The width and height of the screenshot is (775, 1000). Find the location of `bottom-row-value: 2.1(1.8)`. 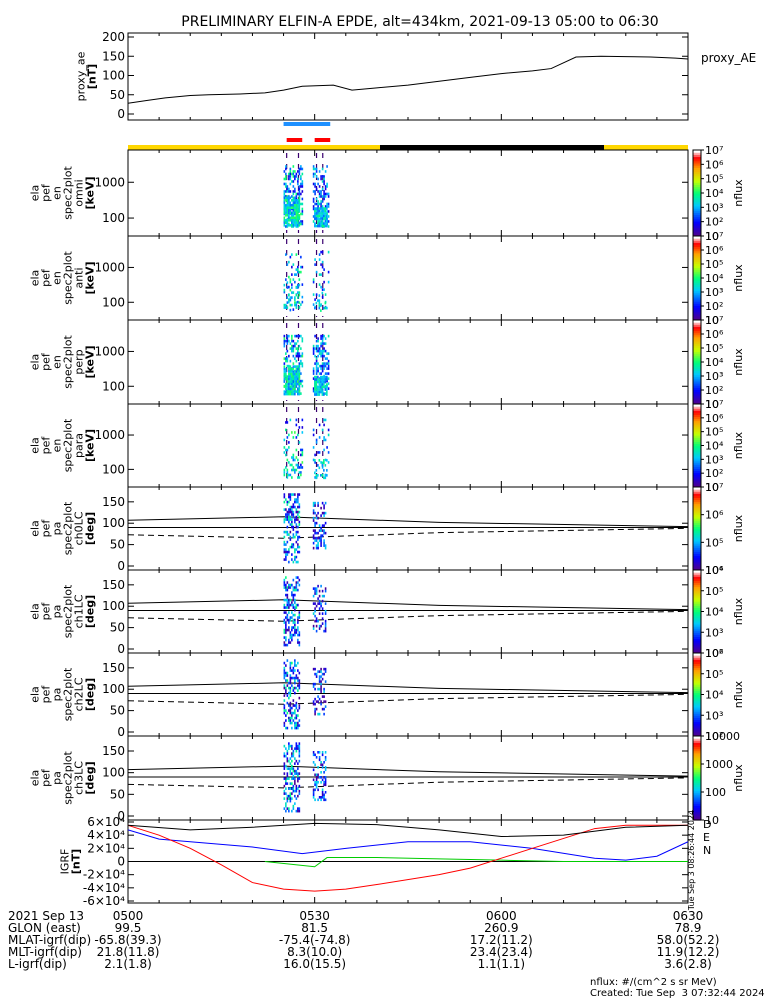

bottom-row-value: 2.1(1.8) is located at coordinates (128, 964).